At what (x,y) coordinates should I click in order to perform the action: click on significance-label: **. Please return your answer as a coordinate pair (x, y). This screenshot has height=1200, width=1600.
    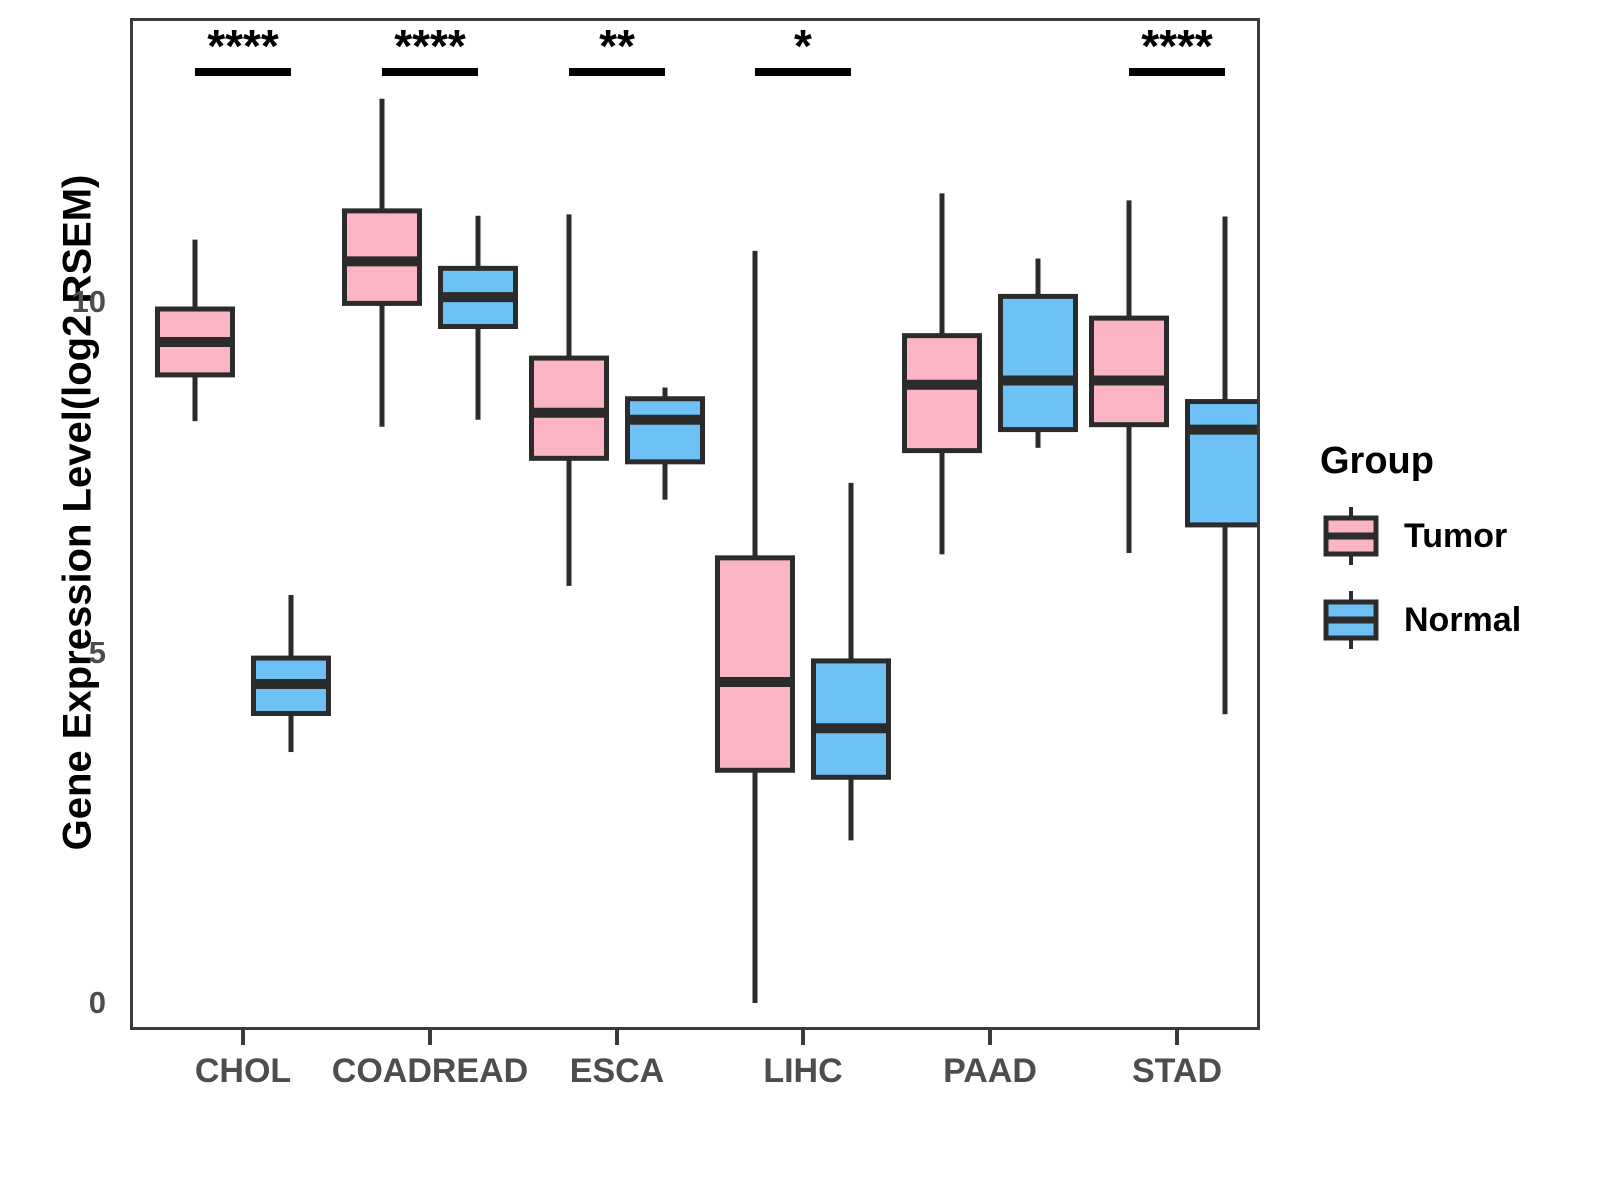
    Looking at the image, I should click on (617, 46).